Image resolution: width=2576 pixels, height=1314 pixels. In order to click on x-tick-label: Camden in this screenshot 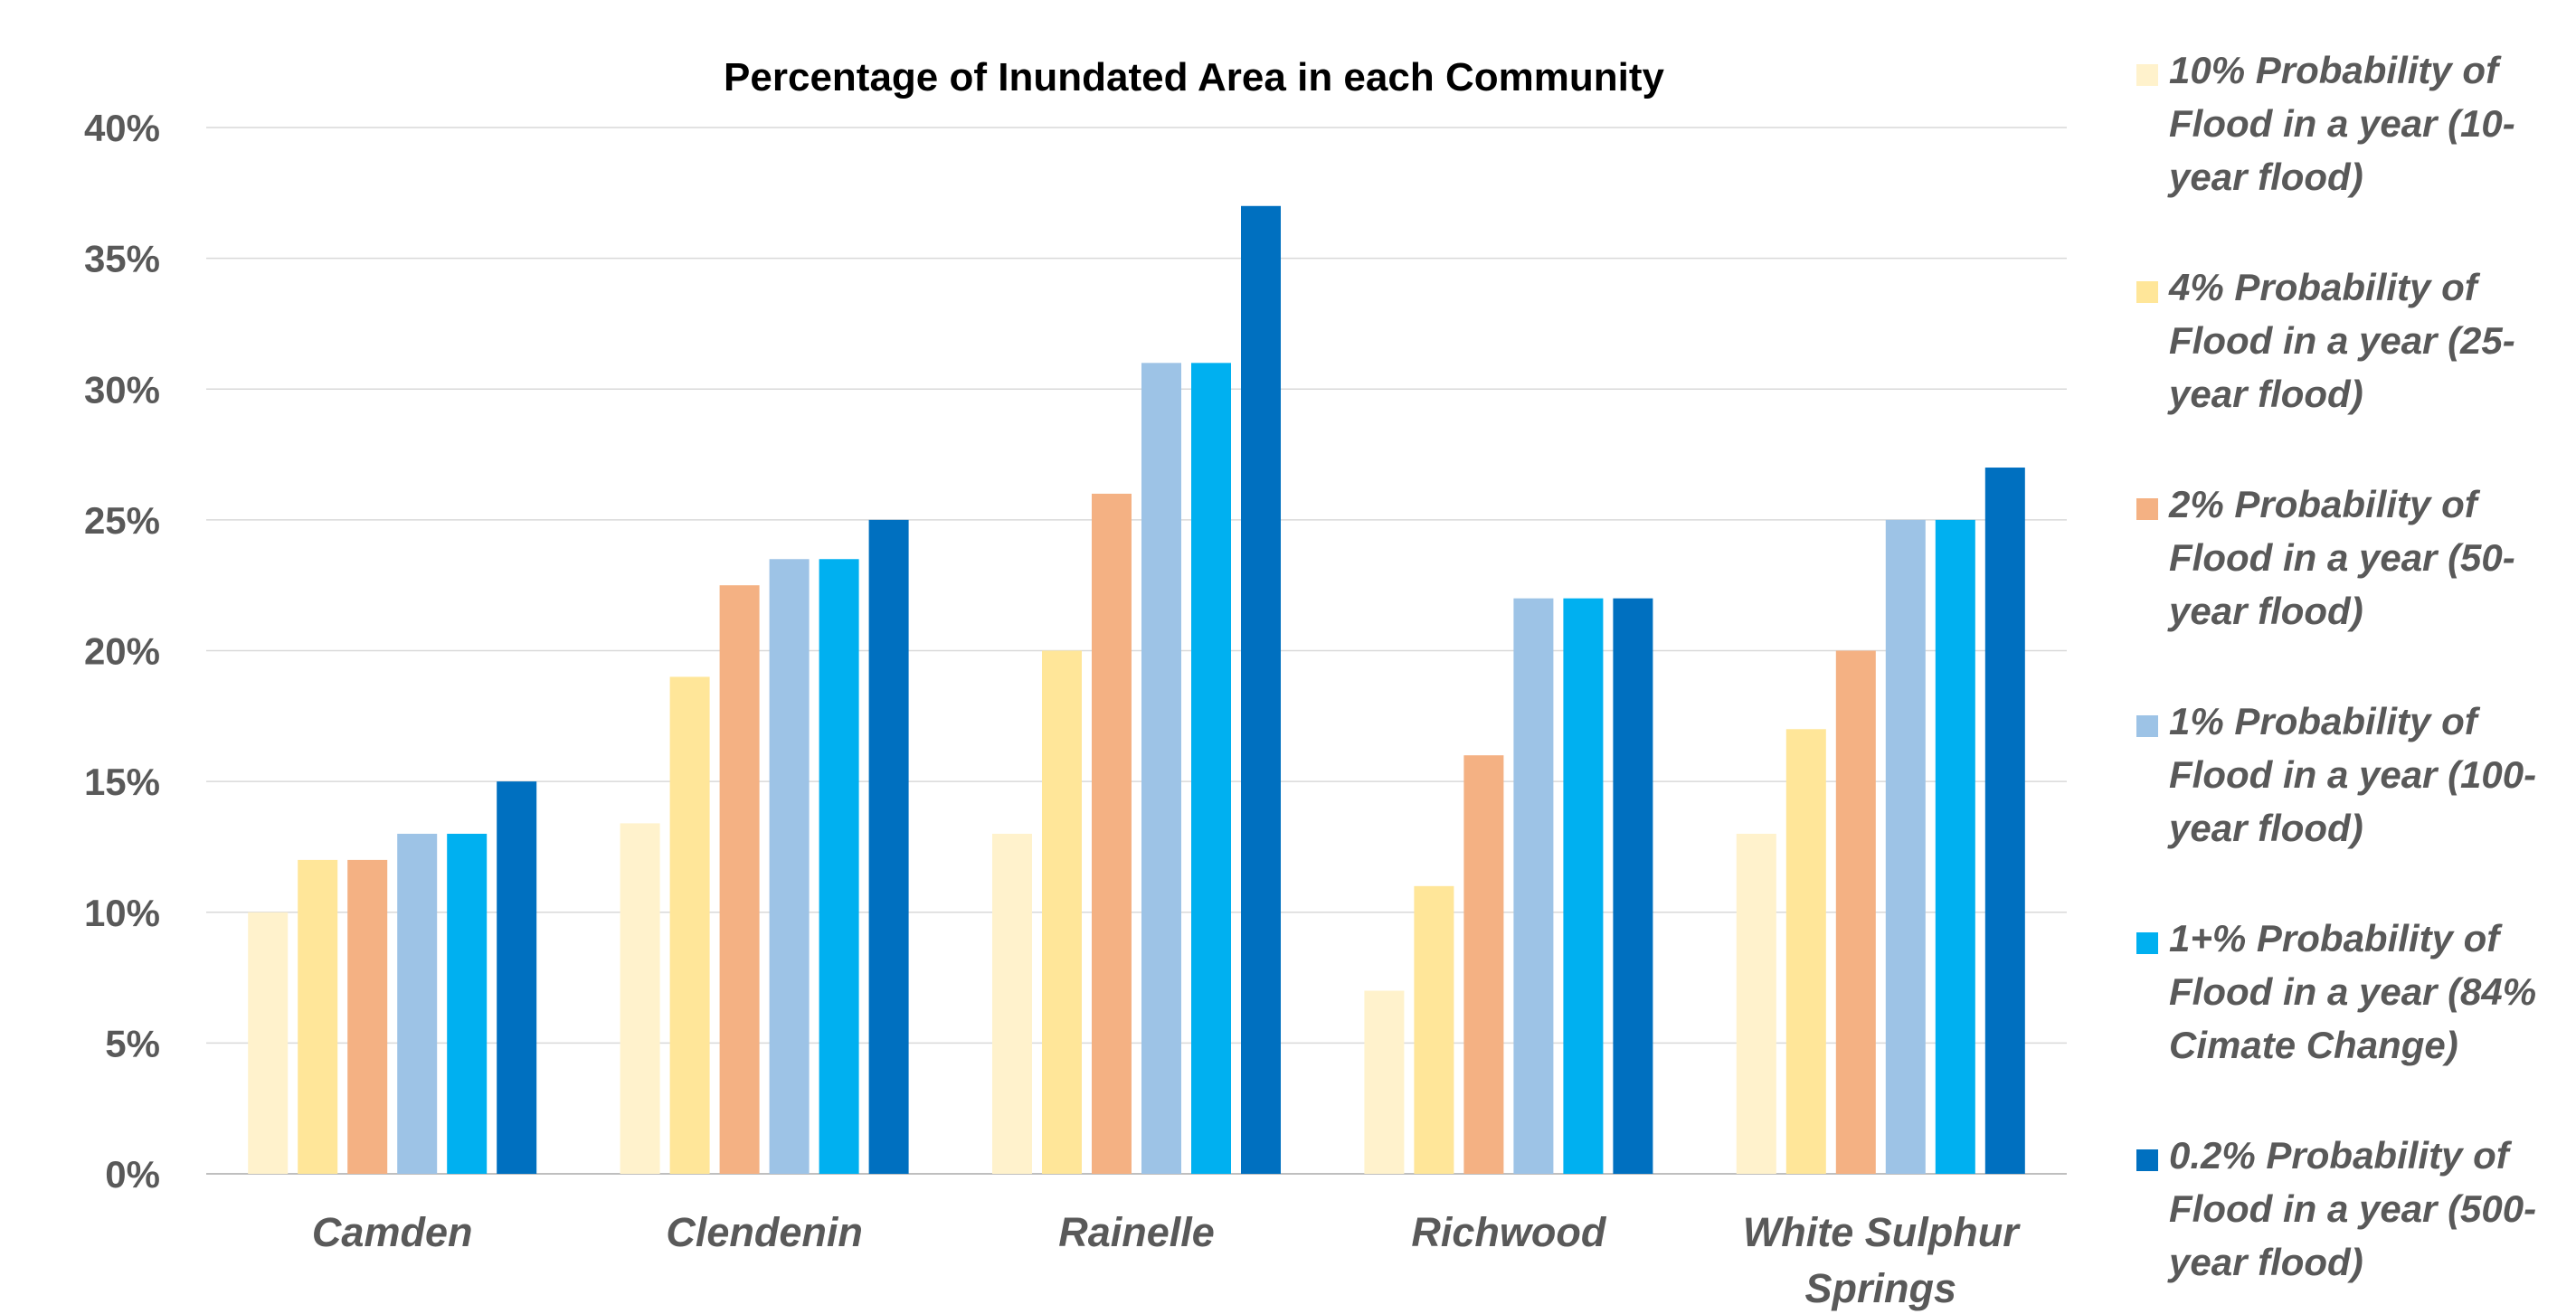, I will do `click(392, 1232)`.